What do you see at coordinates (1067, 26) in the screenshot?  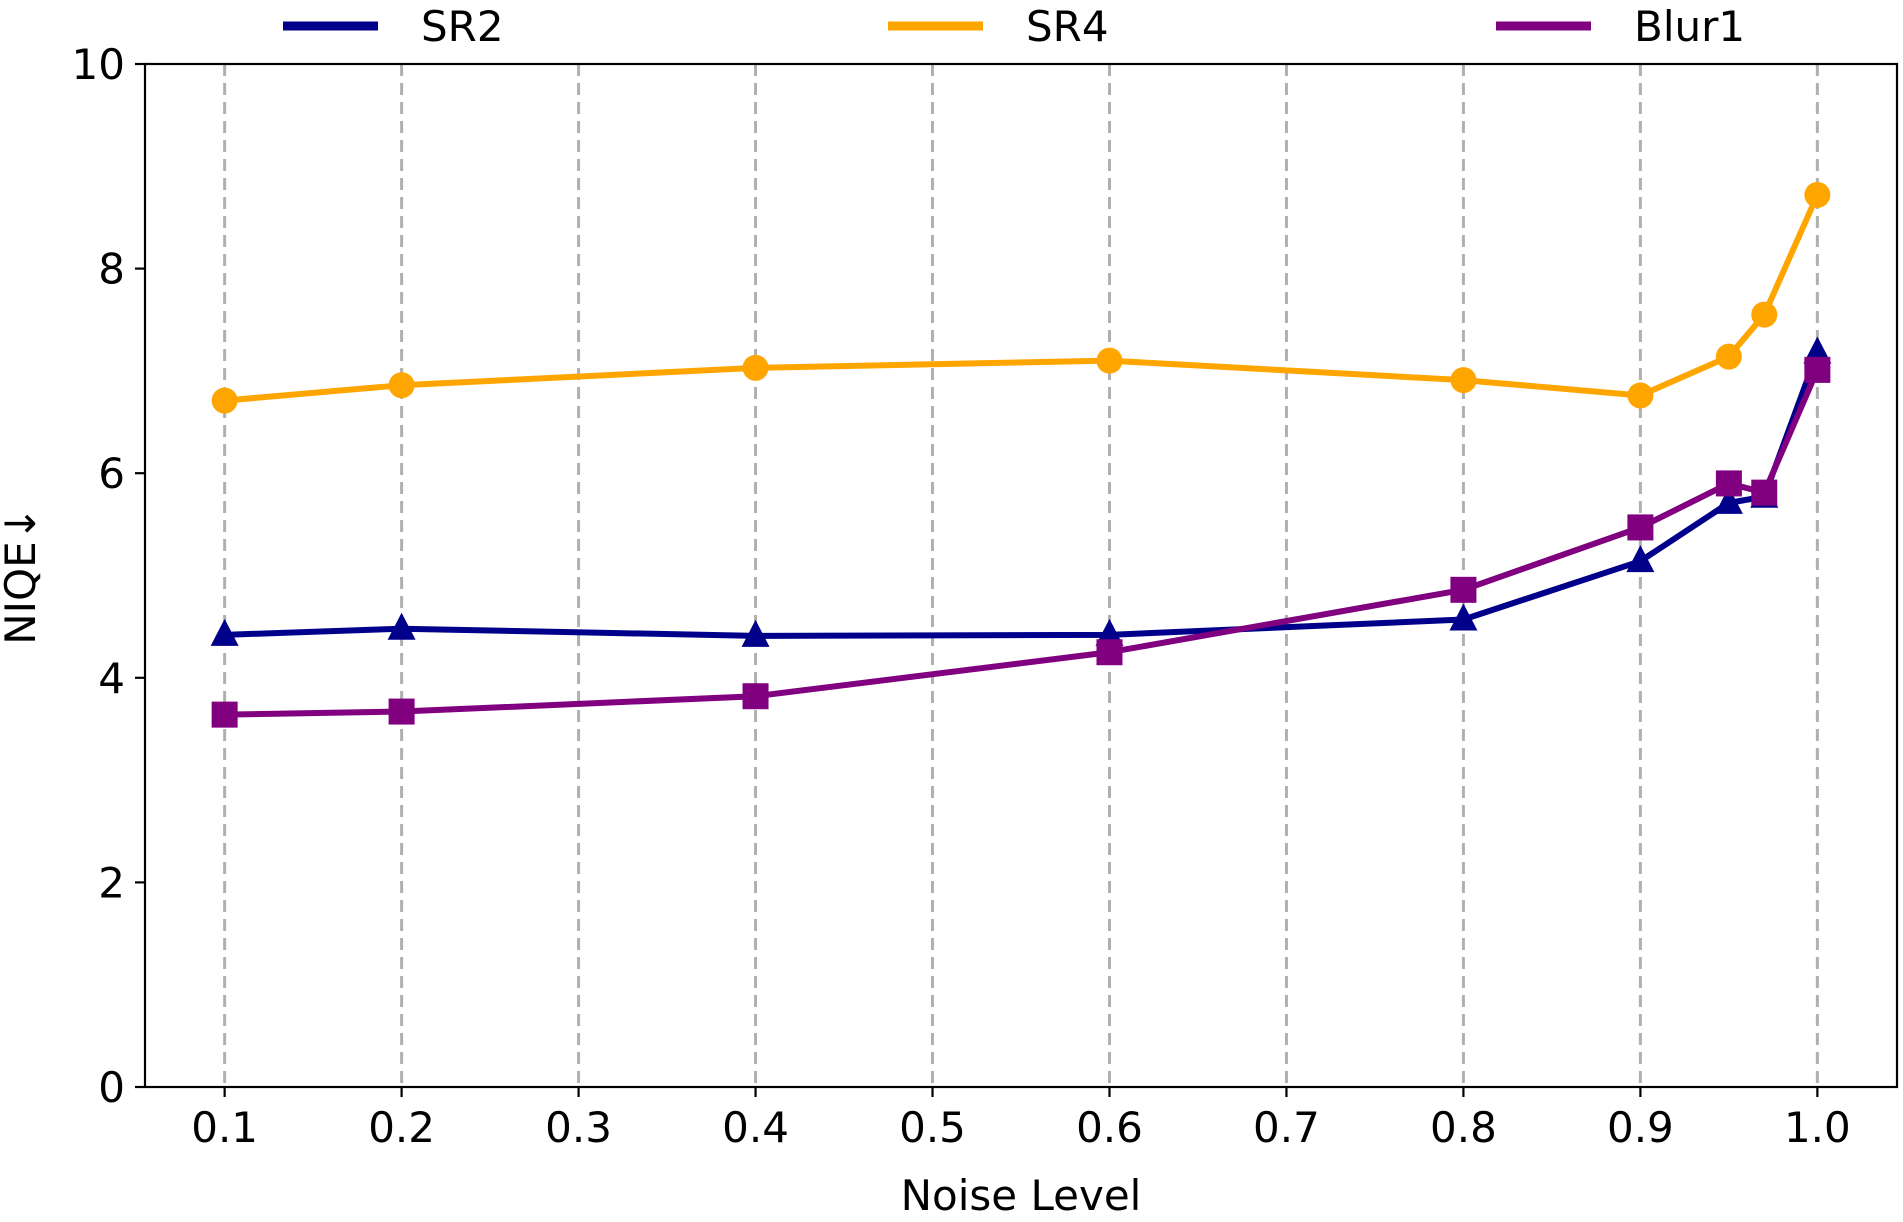 I see `legend-label: SR4` at bounding box center [1067, 26].